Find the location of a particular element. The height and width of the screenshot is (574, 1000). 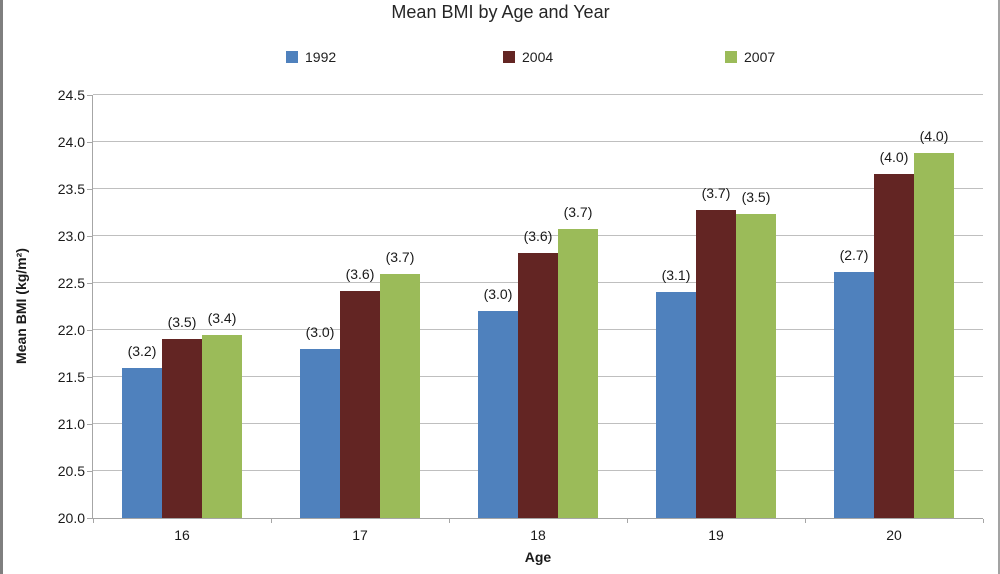

bar-label-2004-age-19: (3.7) is located at coordinates (716, 192).